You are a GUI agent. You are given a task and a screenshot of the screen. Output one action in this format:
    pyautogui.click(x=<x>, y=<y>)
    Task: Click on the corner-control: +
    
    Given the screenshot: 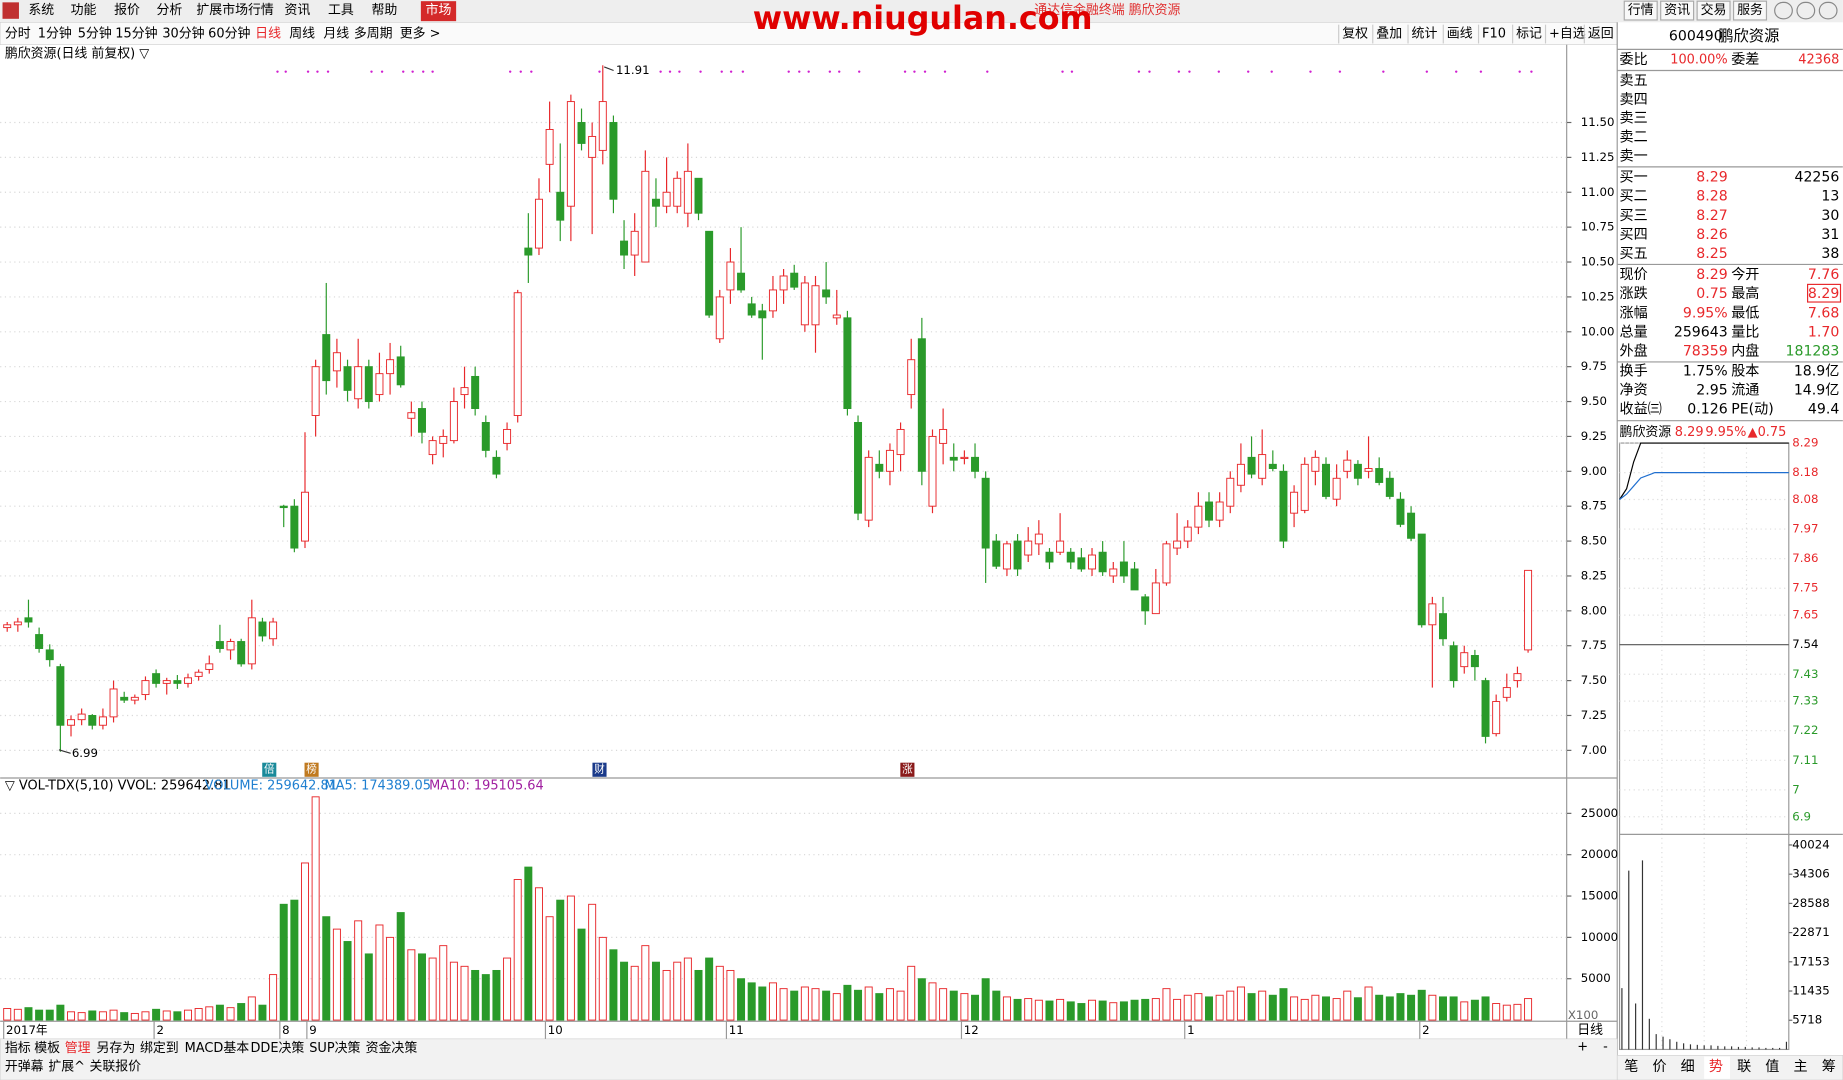 What is the action you would take?
    pyautogui.click(x=1582, y=1047)
    